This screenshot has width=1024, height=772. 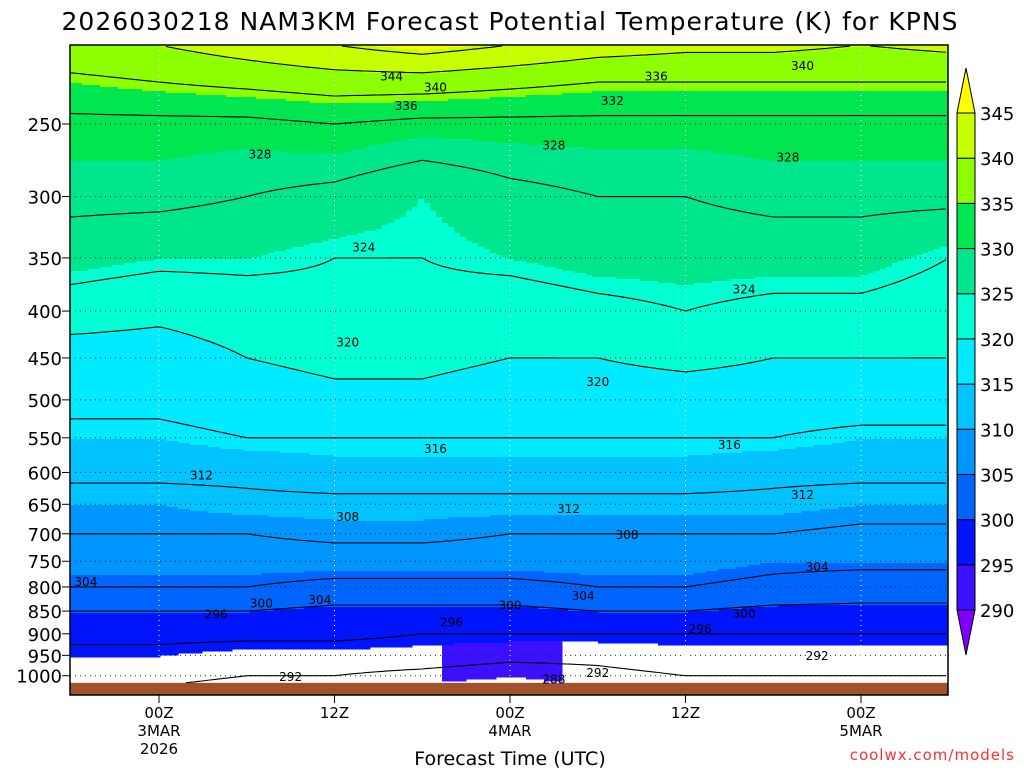 I want to click on contour-label: 340, so click(x=435, y=87).